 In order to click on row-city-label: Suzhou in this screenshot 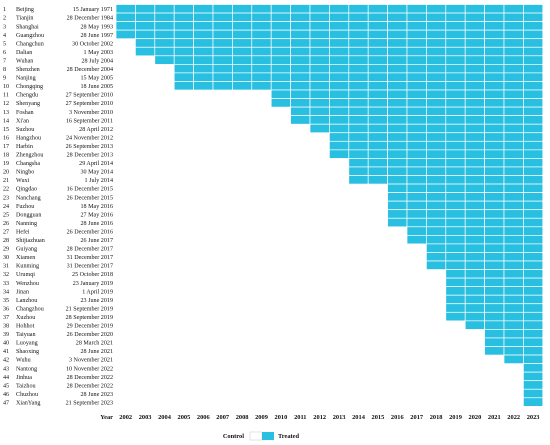, I will do `click(25, 130)`.